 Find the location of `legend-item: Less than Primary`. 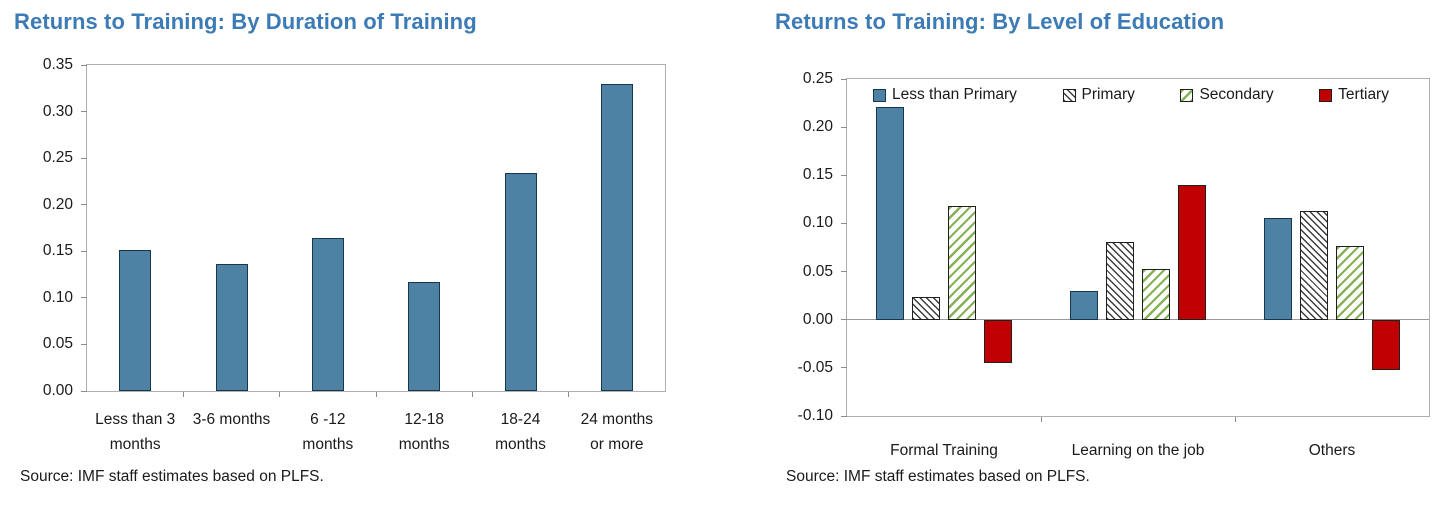

legend-item: Less than Primary is located at coordinates (945, 95).